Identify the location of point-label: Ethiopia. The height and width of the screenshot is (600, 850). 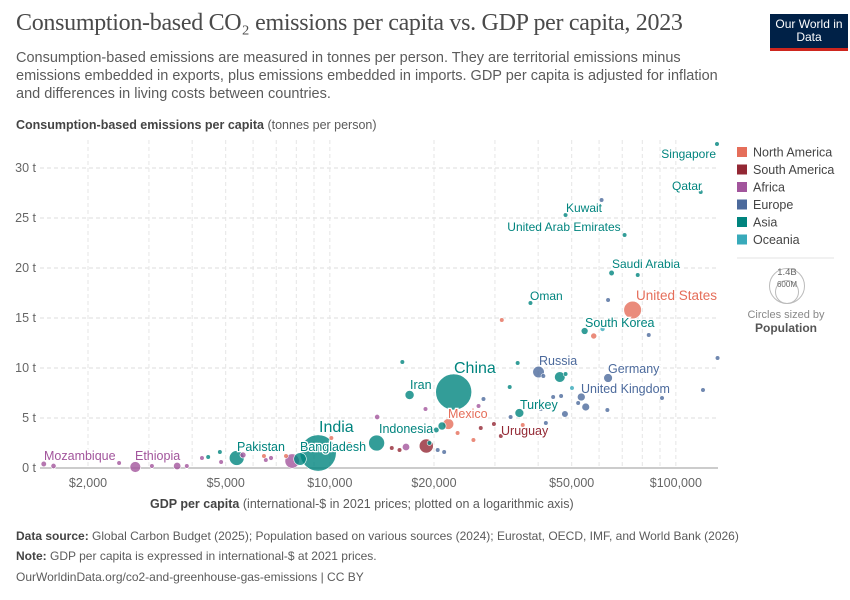
(157, 456).